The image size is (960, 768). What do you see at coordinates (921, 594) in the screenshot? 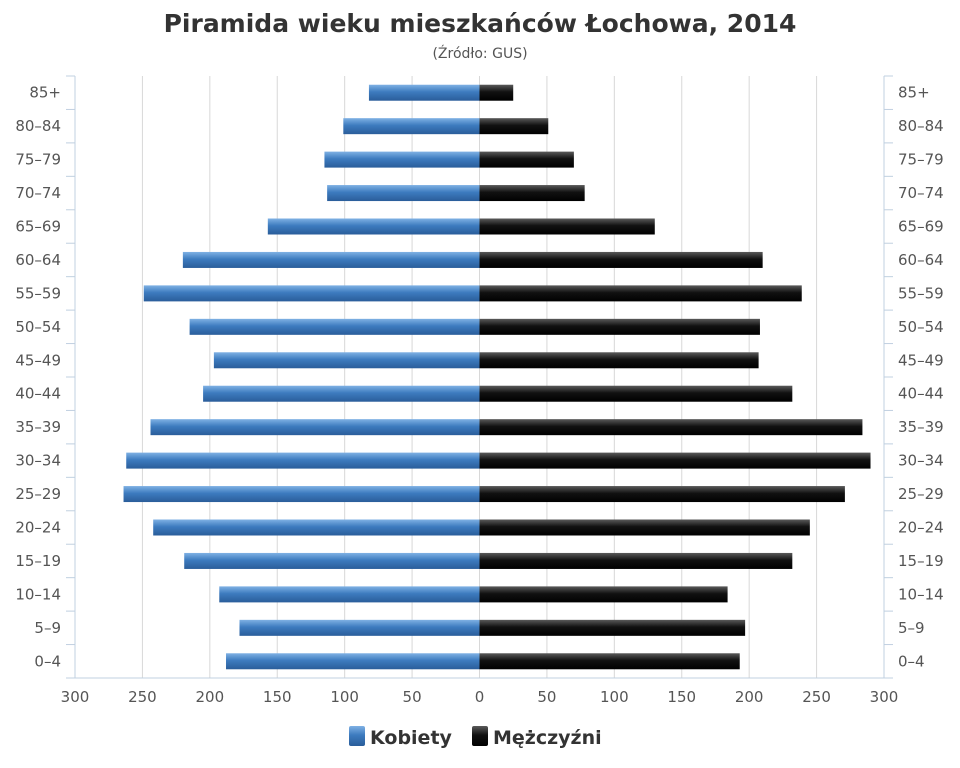
I see `y-tick-label-right: 10–14` at bounding box center [921, 594].